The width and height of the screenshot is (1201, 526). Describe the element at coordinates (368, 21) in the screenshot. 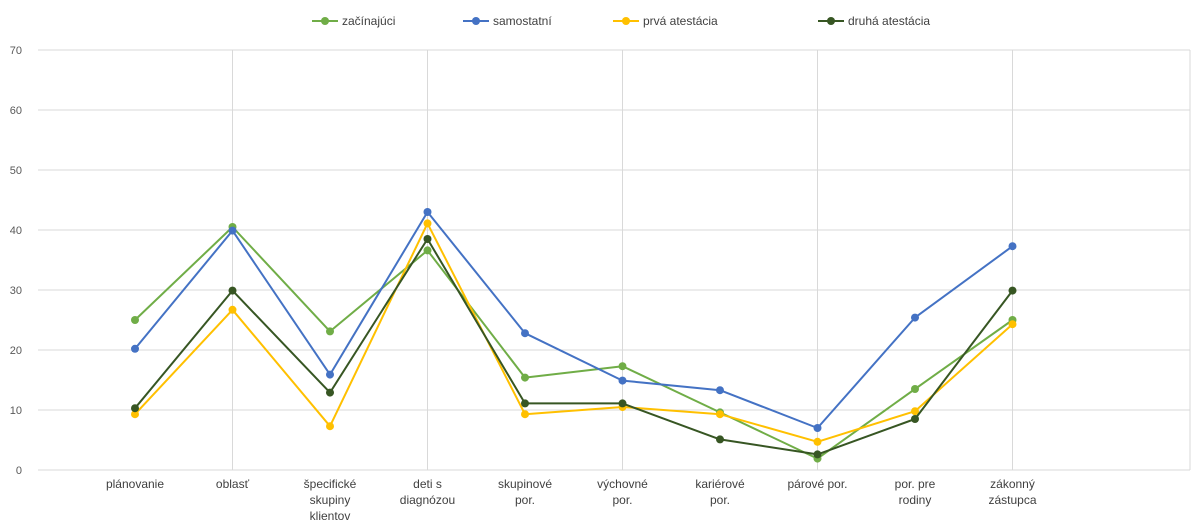

I see `legend-label: začínajúci` at that location.